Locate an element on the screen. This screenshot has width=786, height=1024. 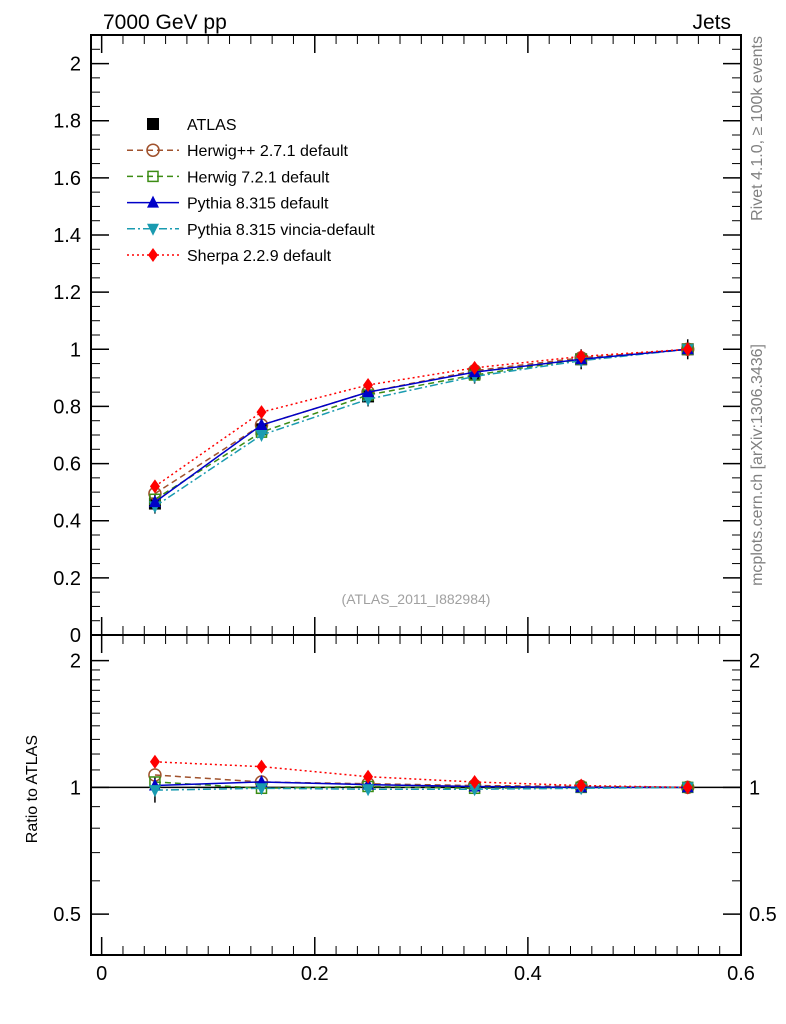
legend-marker-vincia is located at coordinates (153, 229).